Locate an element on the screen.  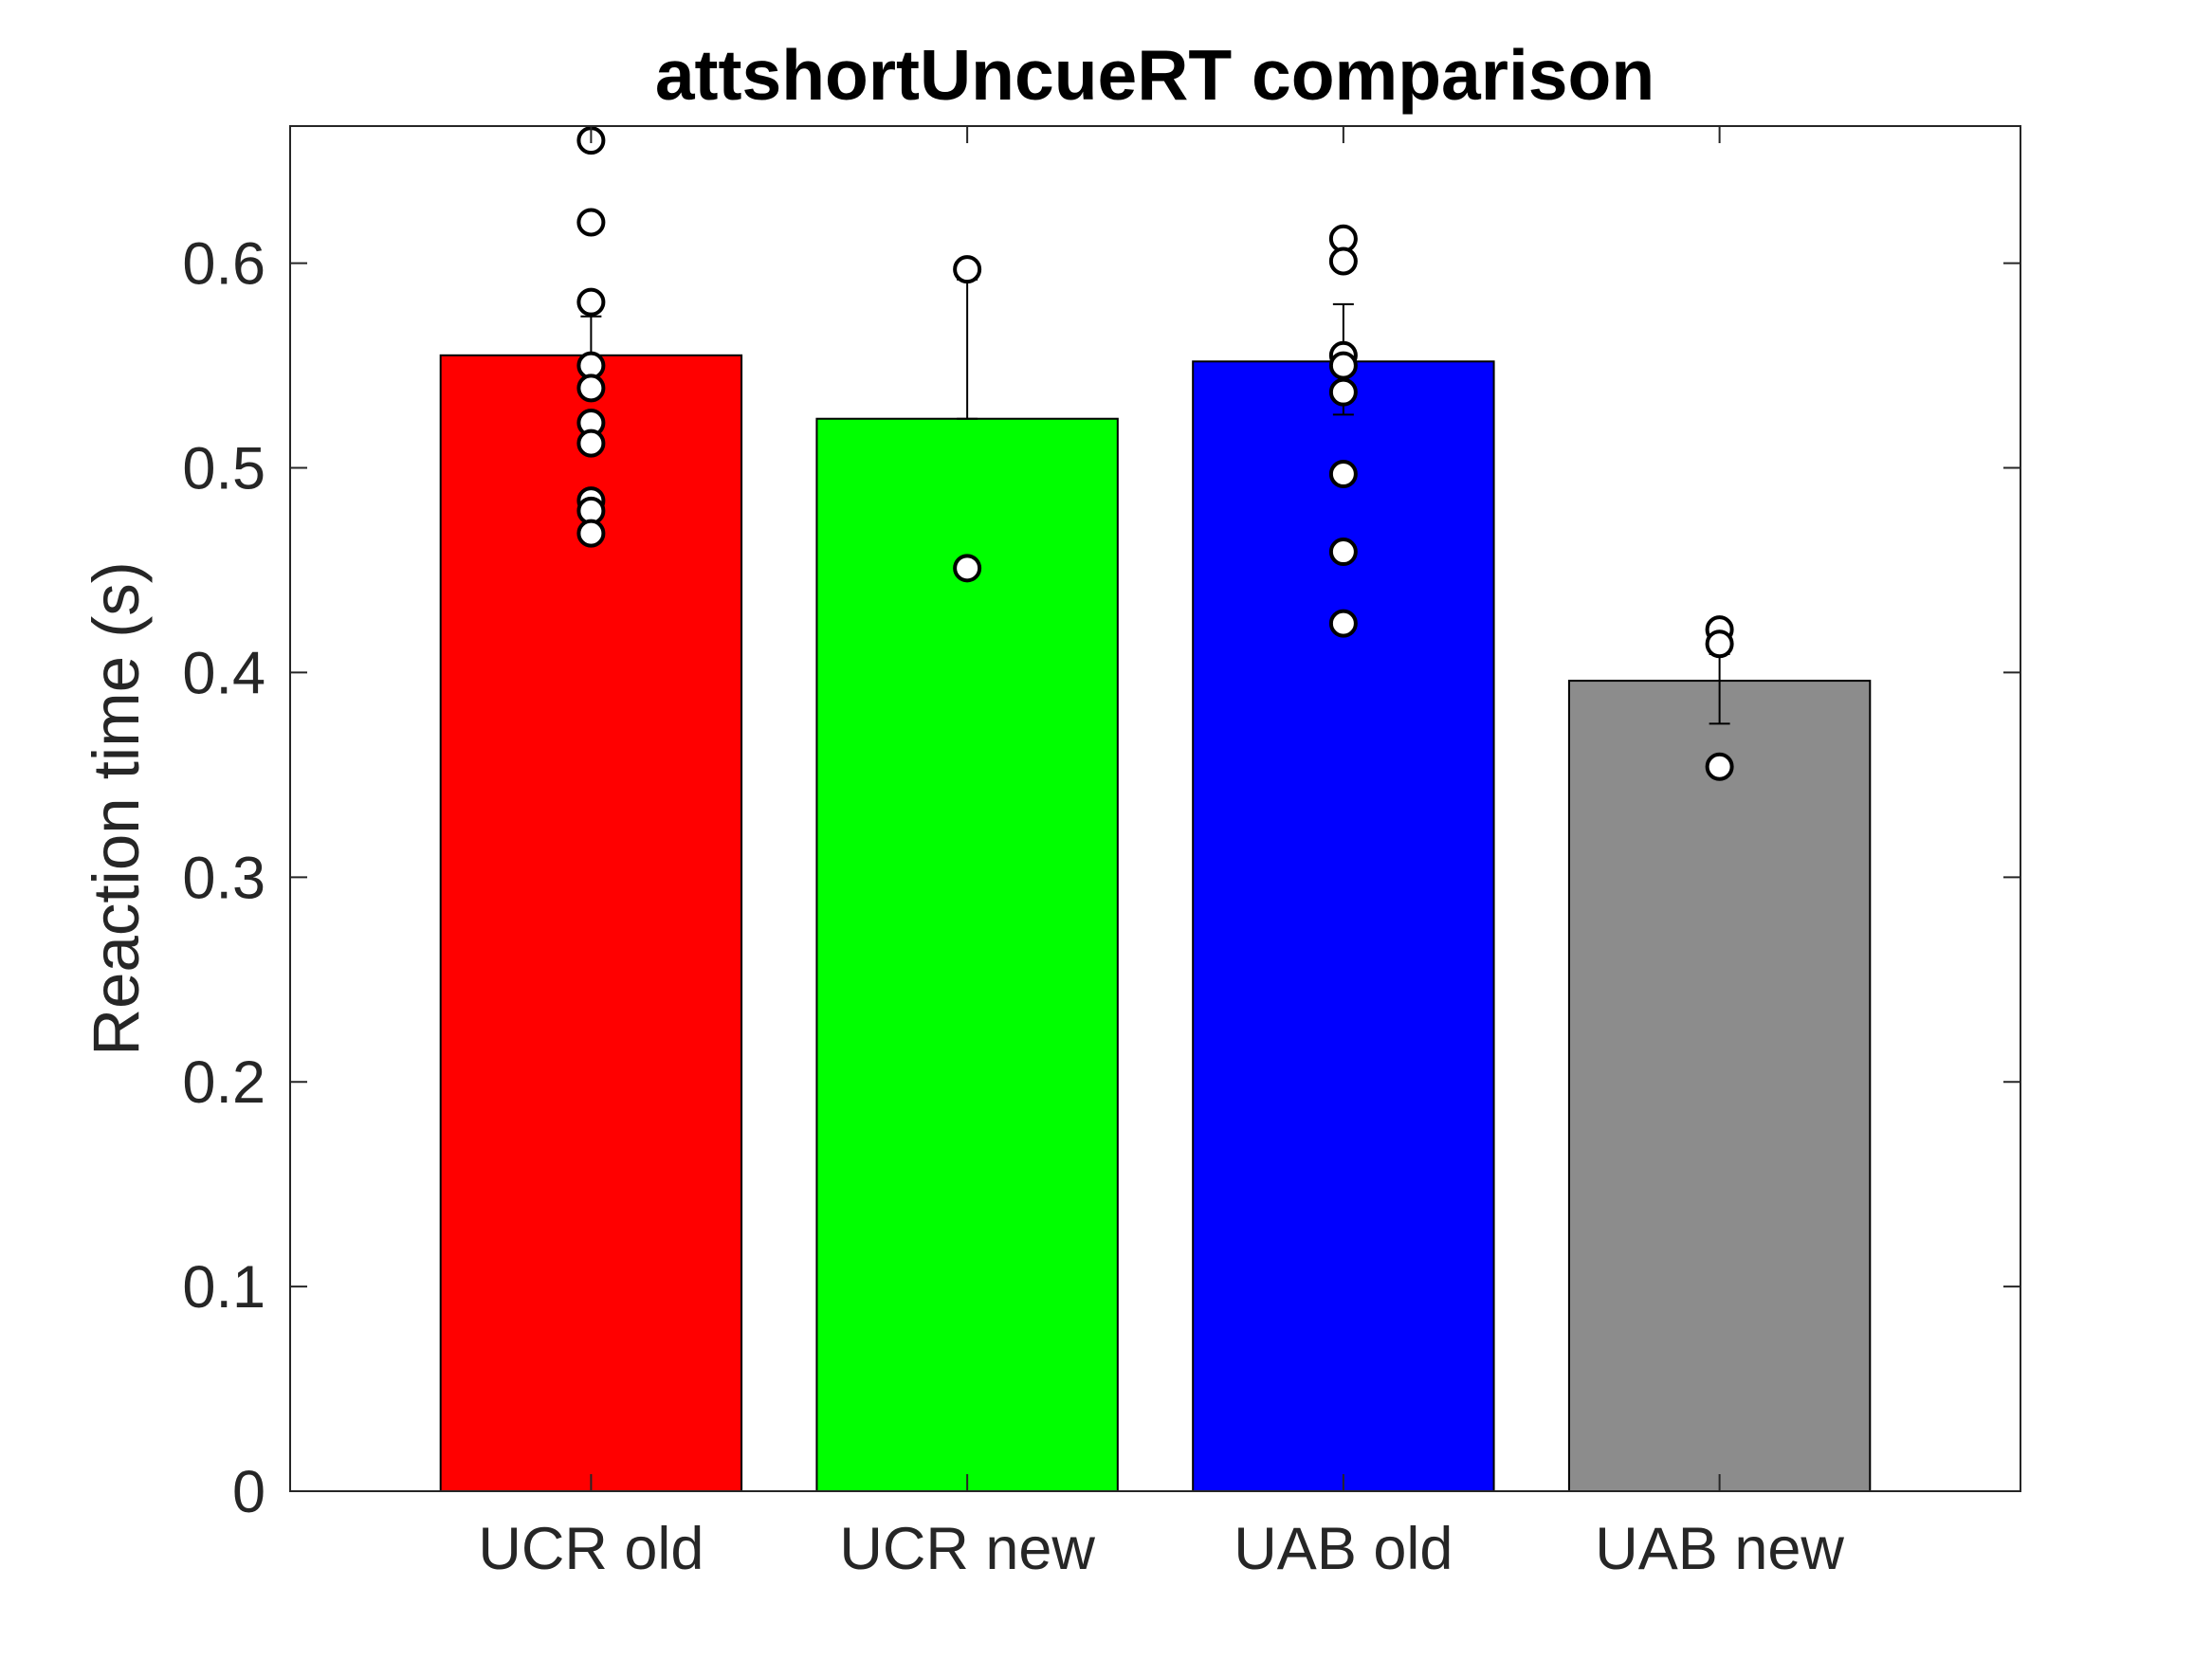
x-tick-label-ucr-old: UCR old is located at coordinates (591, 1549).